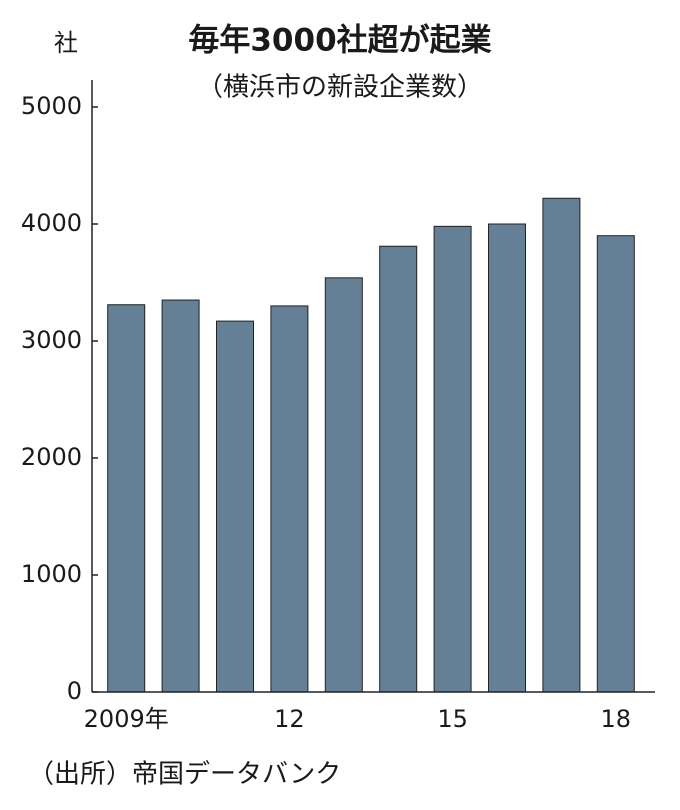 The width and height of the screenshot is (680, 810). Describe the element at coordinates (51, 457) in the screenshot. I see `y-tick-label: 2000` at that location.